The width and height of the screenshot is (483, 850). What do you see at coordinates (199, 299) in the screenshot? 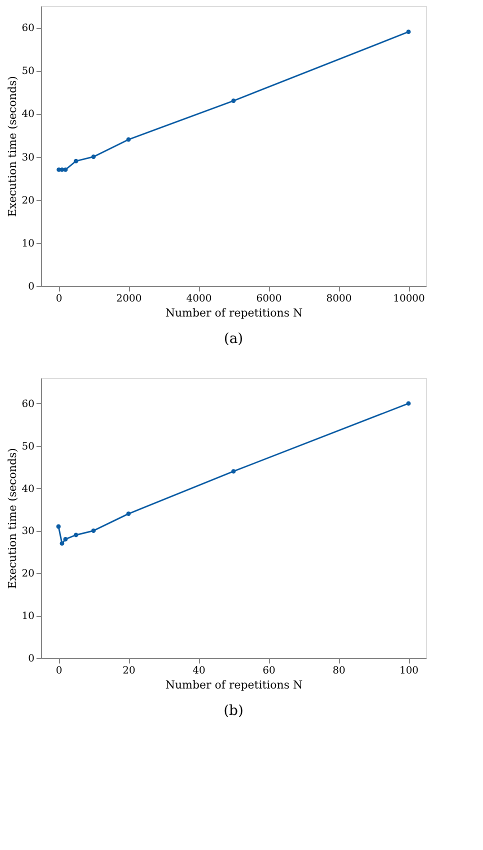
I see `x-tick-label: 4000` at bounding box center [199, 299].